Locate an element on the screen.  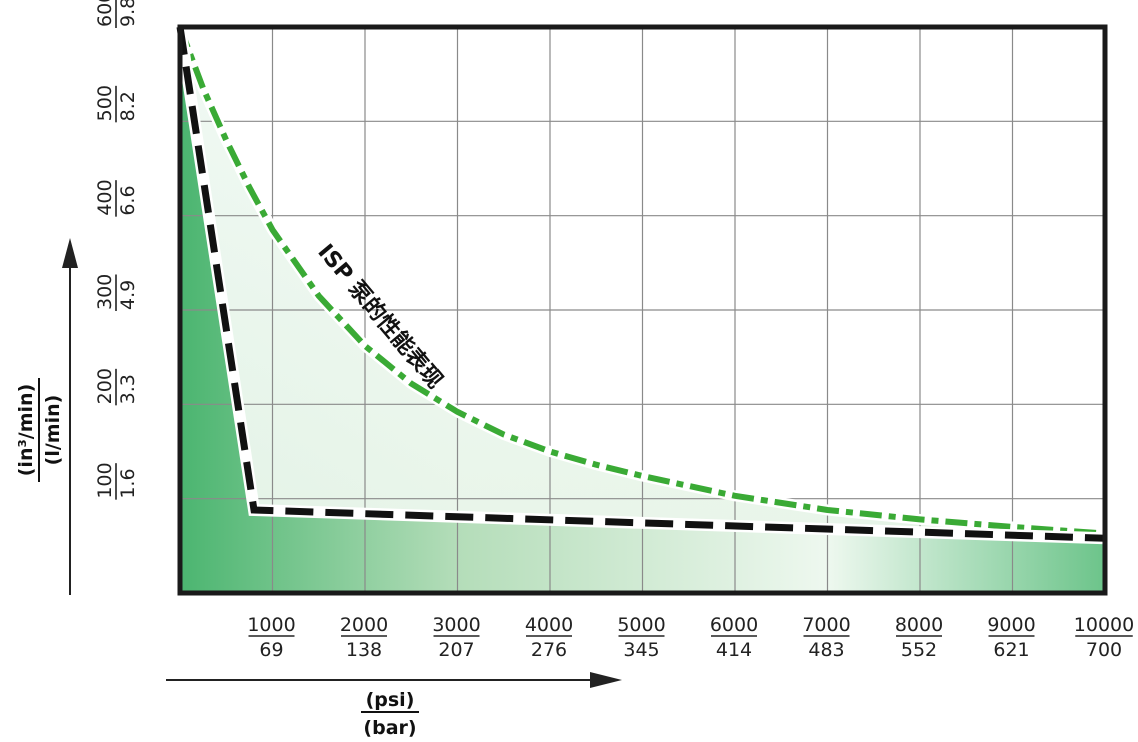
y-tick-label-lmin: 4.9 is located at coordinates (128, 295).